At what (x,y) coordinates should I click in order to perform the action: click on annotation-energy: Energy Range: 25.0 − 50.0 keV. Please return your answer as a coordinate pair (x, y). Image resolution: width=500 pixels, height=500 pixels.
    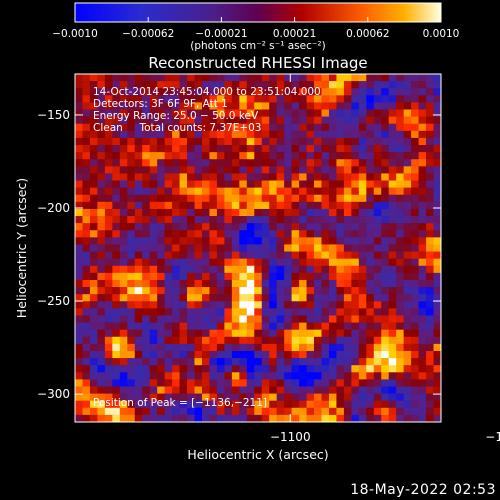
    Looking at the image, I should click on (176, 116).